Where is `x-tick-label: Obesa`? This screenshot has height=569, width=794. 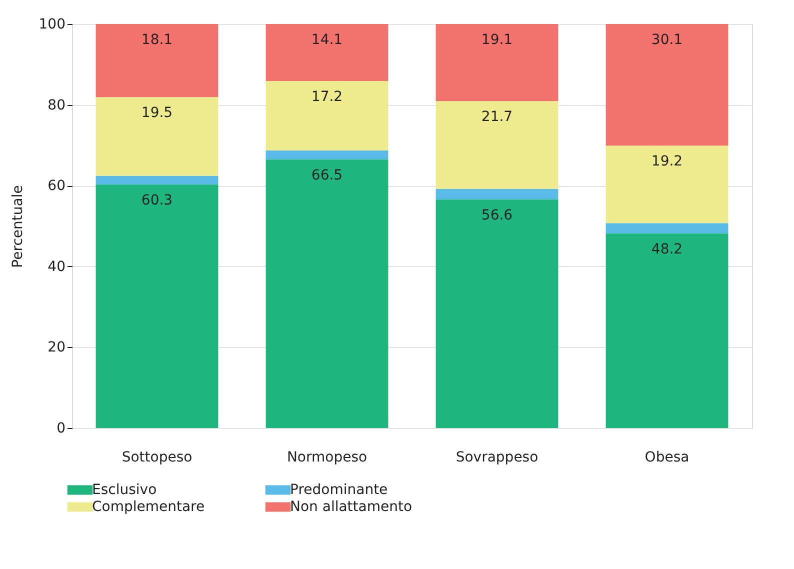 x-tick-label: Obesa is located at coordinates (667, 458).